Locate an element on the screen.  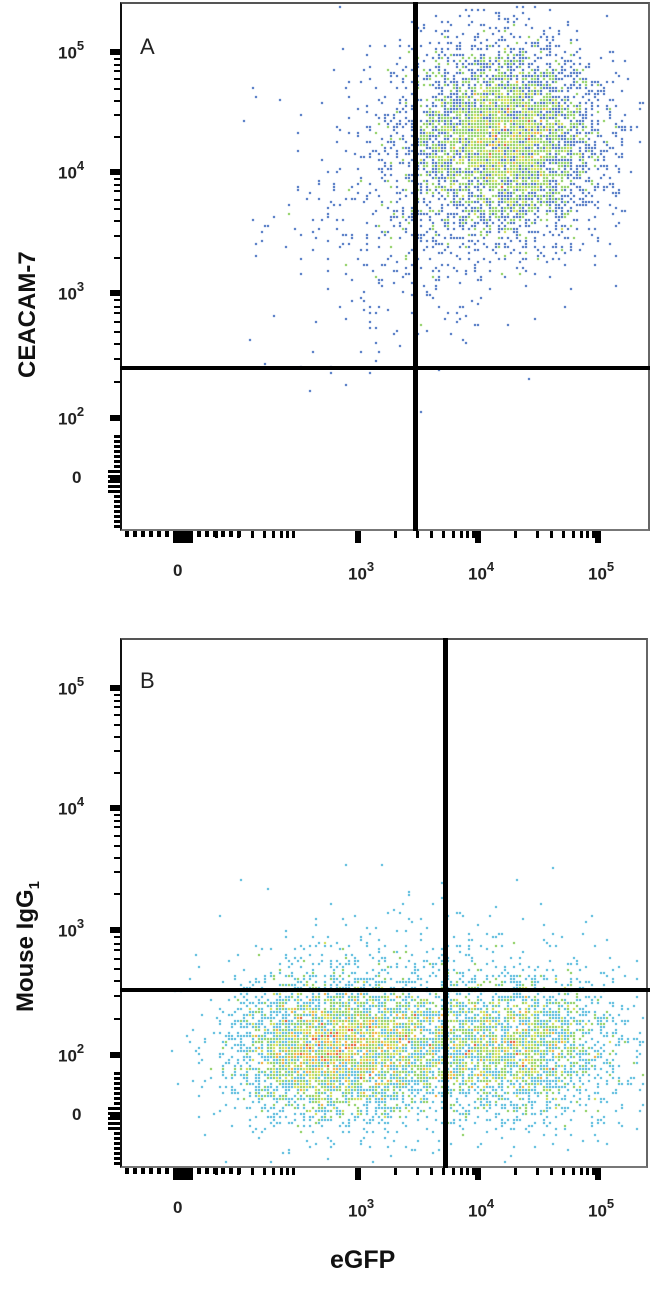
x-tick-label-exponent: 5 is located at coordinates (610, 1203).